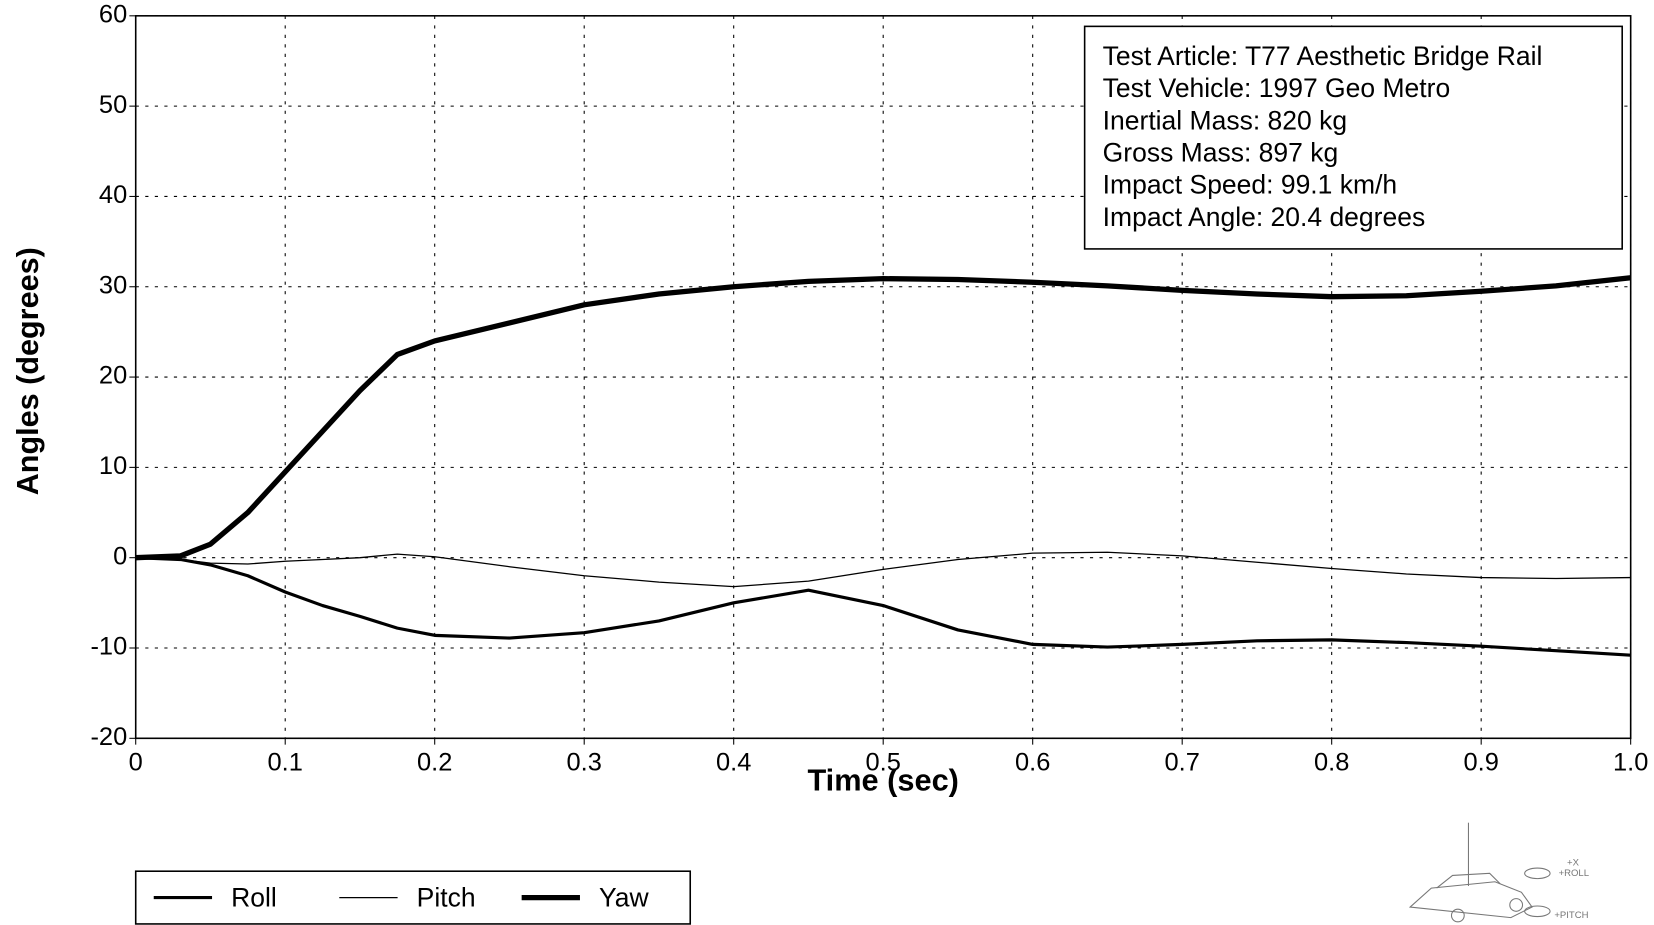 Image resolution: width=1654 pixels, height=925 pixels. I want to click on x-tick-label: 0.8, so click(1331, 762).